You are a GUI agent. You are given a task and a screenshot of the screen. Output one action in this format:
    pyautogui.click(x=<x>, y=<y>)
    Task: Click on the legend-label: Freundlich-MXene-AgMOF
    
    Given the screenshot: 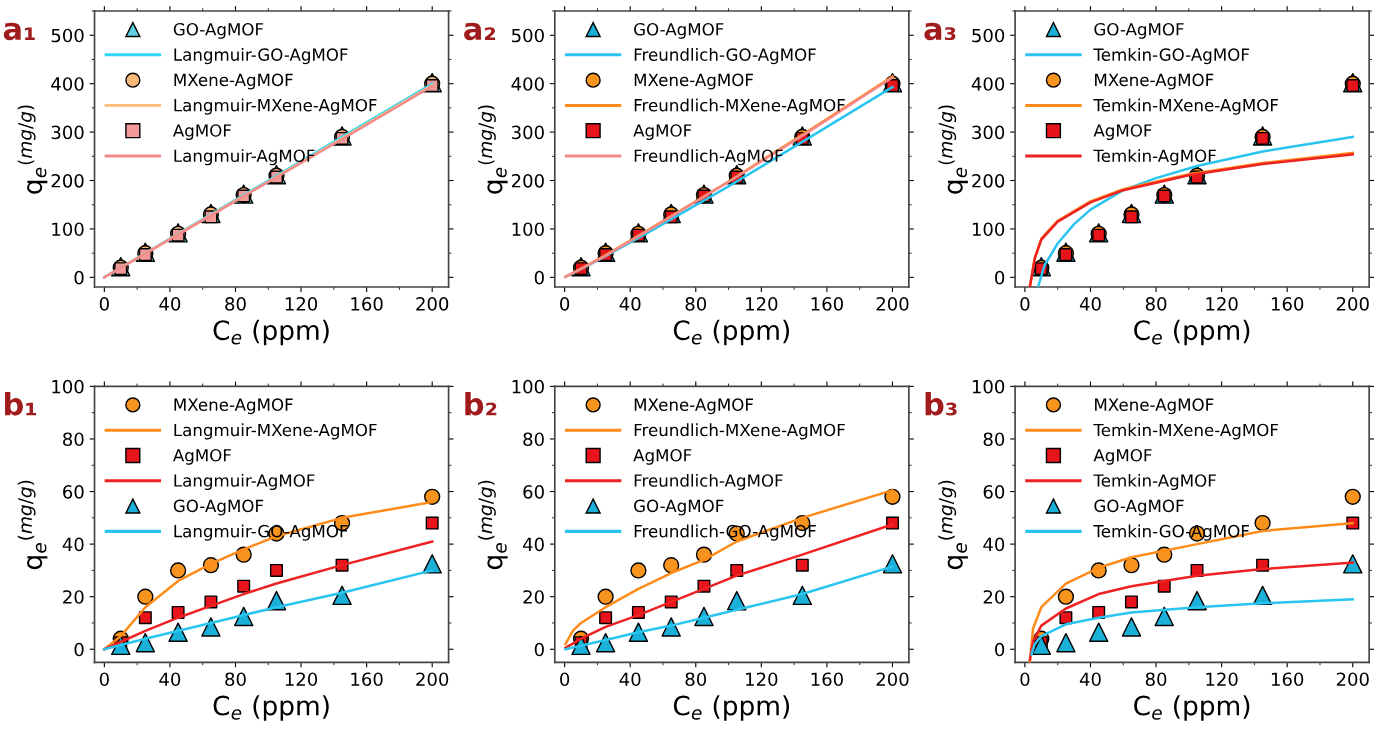 What is the action you would take?
    pyautogui.click(x=739, y=106)
    